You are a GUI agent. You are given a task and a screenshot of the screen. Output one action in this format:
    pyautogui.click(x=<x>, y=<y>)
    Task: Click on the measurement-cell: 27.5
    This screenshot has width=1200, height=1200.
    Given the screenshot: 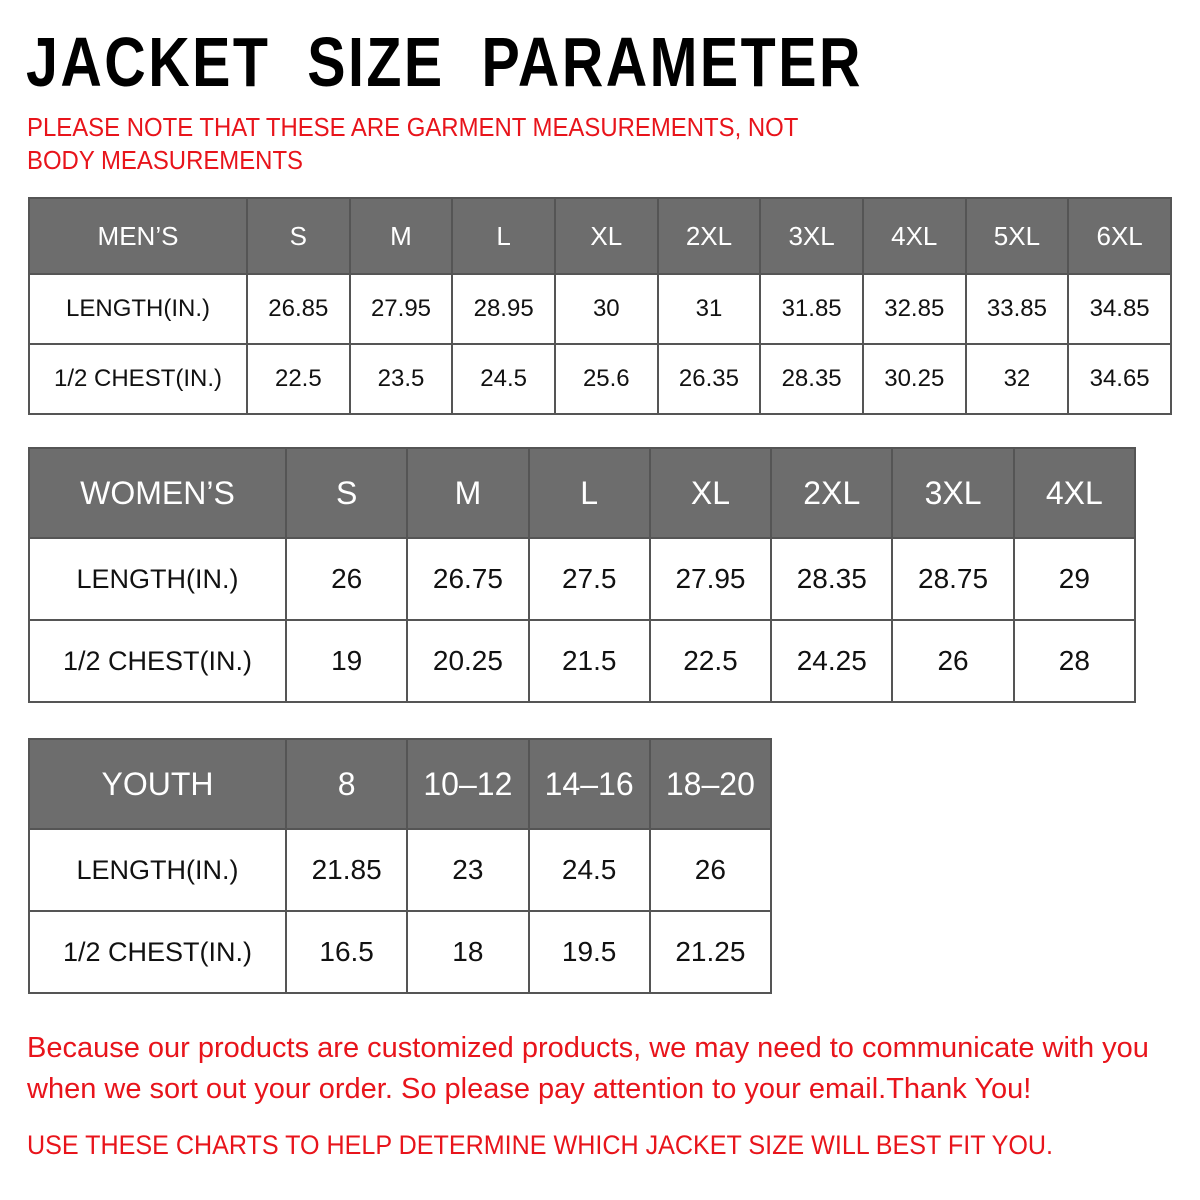 What is the action you would take?
    pyautogui.click(x=589, y=579)
    